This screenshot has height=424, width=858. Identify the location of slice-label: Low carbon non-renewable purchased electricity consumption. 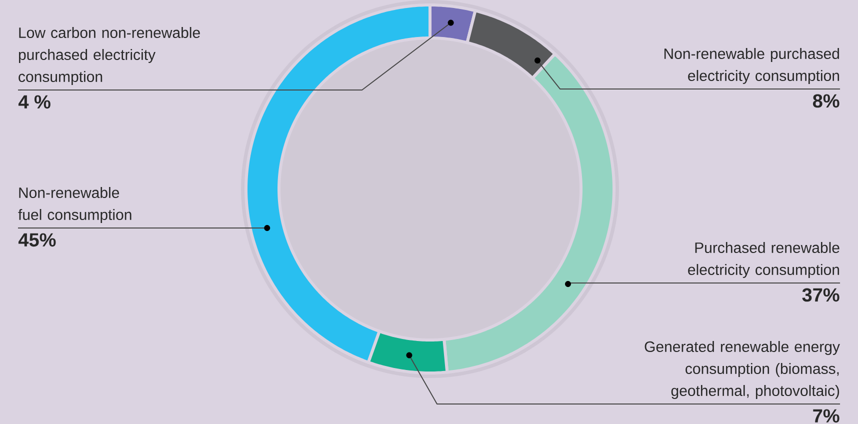
(109, 56).